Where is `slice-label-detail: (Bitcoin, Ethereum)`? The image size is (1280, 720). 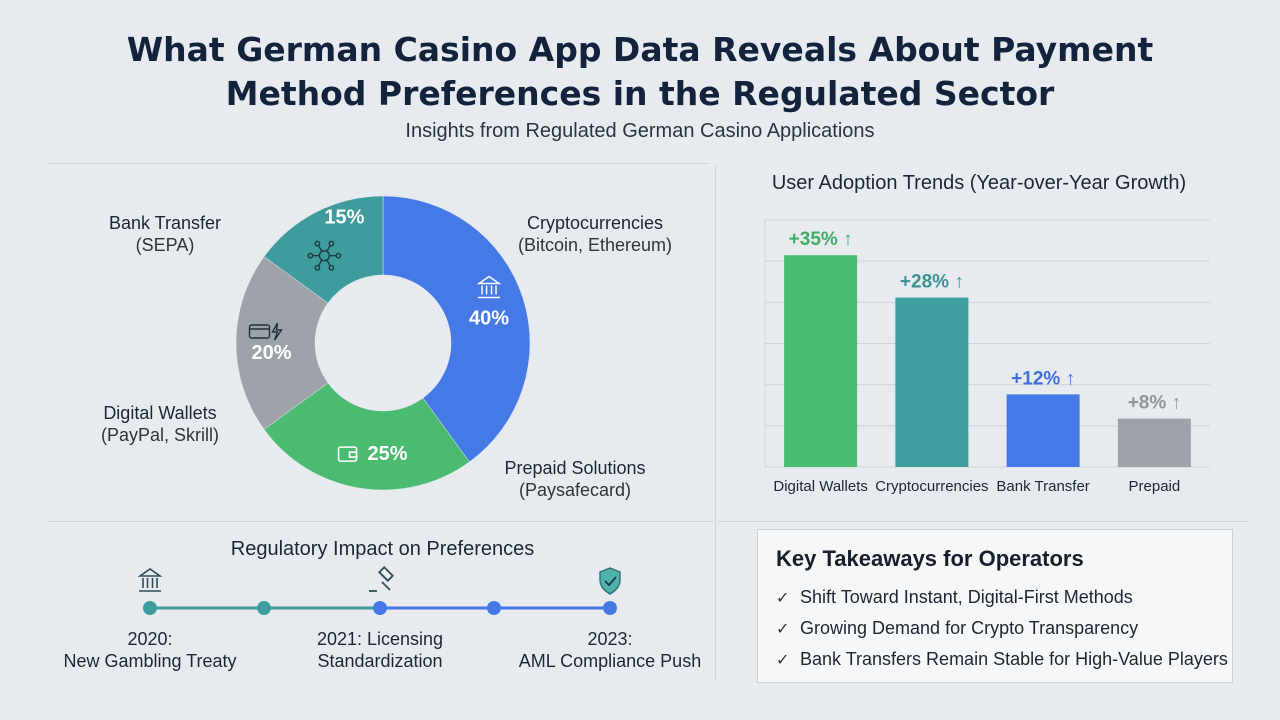 slice-label-detail: (Bitcoin, Ethereum) is located at coordinates (595, 245).